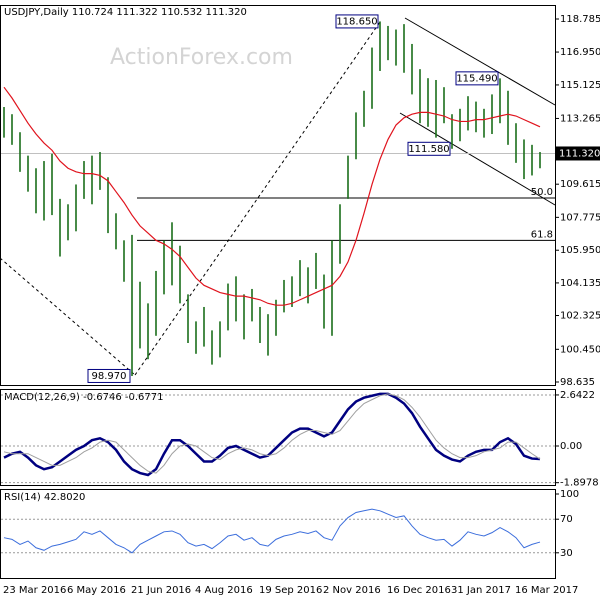  Describe the element at coordinates (580, 52) in the screenshot. I see `y-tick-label: 116.950` at that location.